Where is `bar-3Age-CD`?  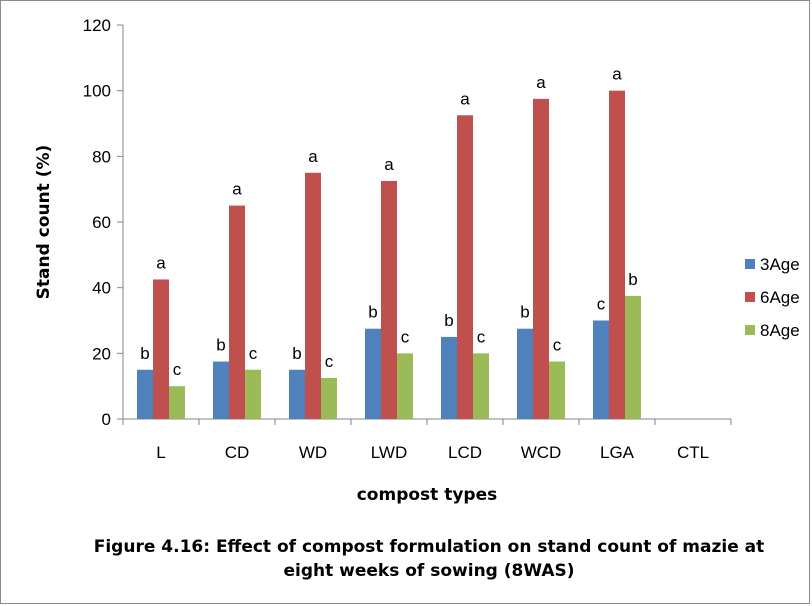 bar-3Age-CD is located at coordinates (221, 390).